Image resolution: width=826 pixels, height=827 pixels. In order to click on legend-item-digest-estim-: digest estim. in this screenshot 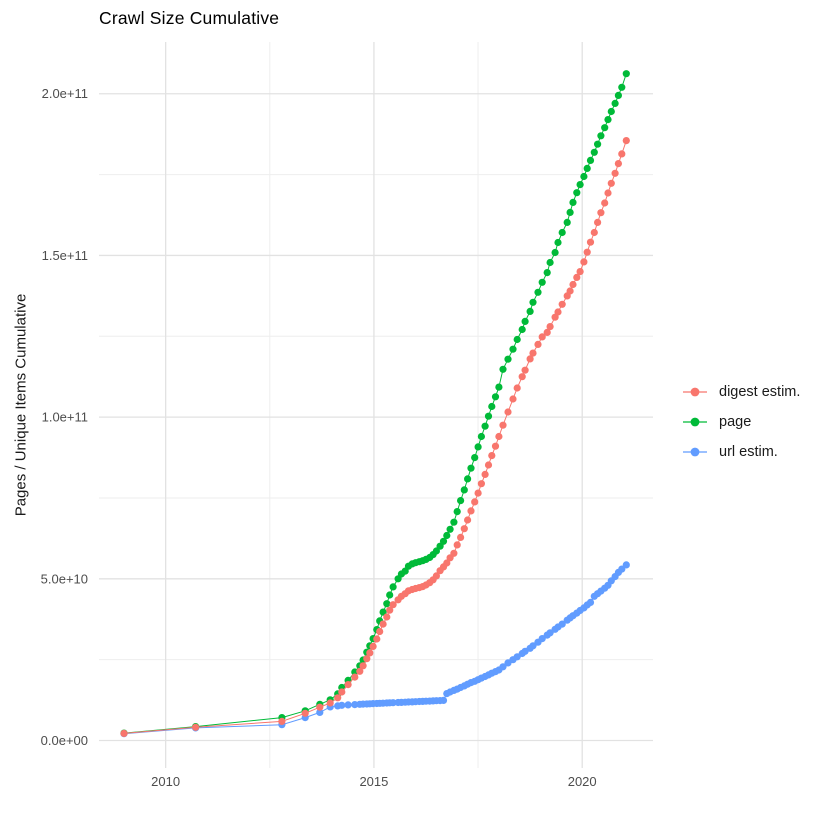, I will do `click(741, 392)`.